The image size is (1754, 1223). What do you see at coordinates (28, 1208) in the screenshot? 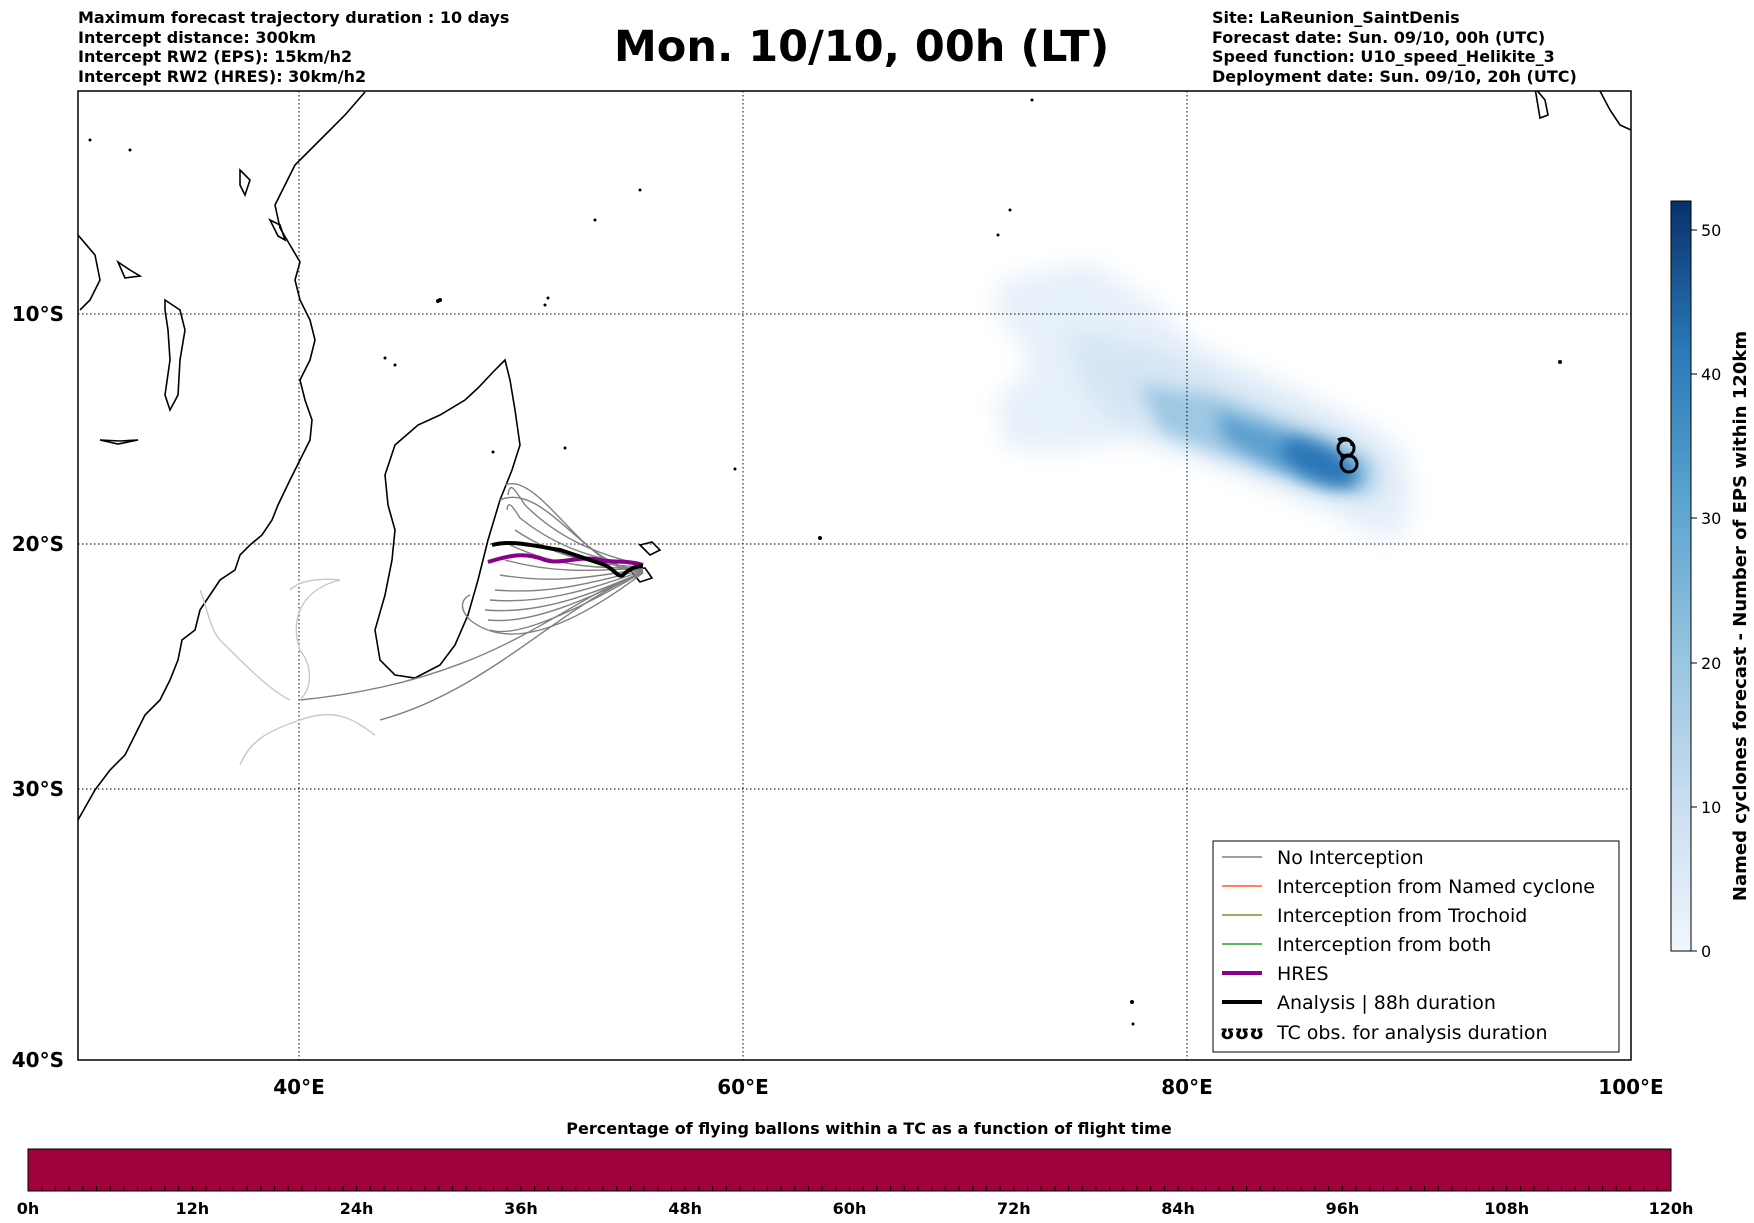
I see `flight-tick-0h: 0h` at bounding box center [28, 1208].